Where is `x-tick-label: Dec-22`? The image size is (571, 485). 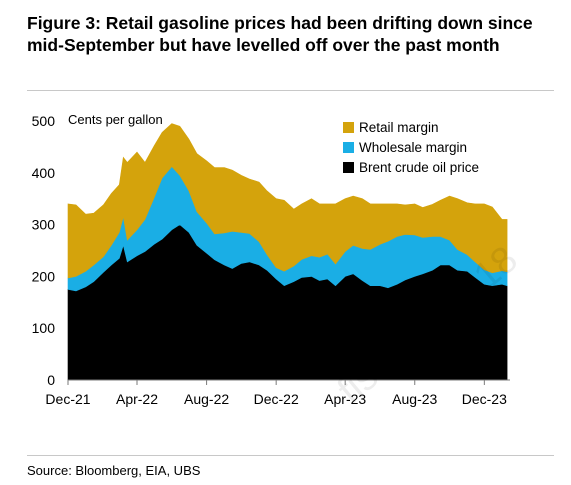
x-tick-label: Dec-22 is located at coordinates (276, 399).